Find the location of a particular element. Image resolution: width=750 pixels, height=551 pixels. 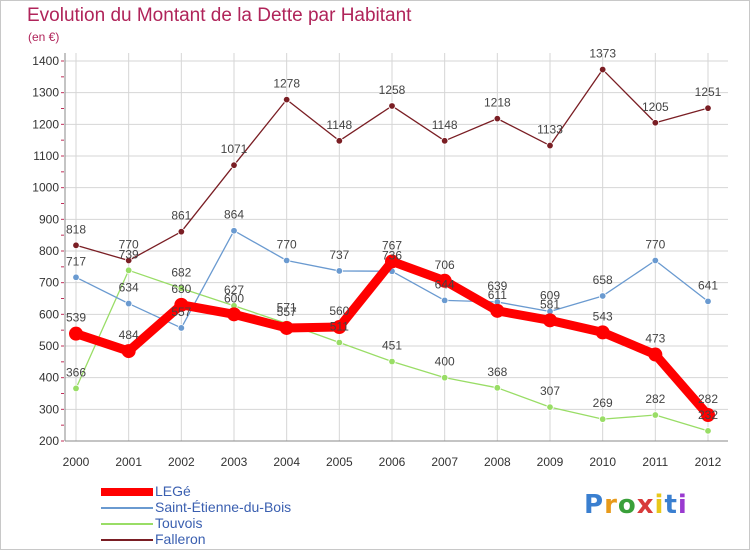

data-label: 366 is located at coordinates (76, 372).